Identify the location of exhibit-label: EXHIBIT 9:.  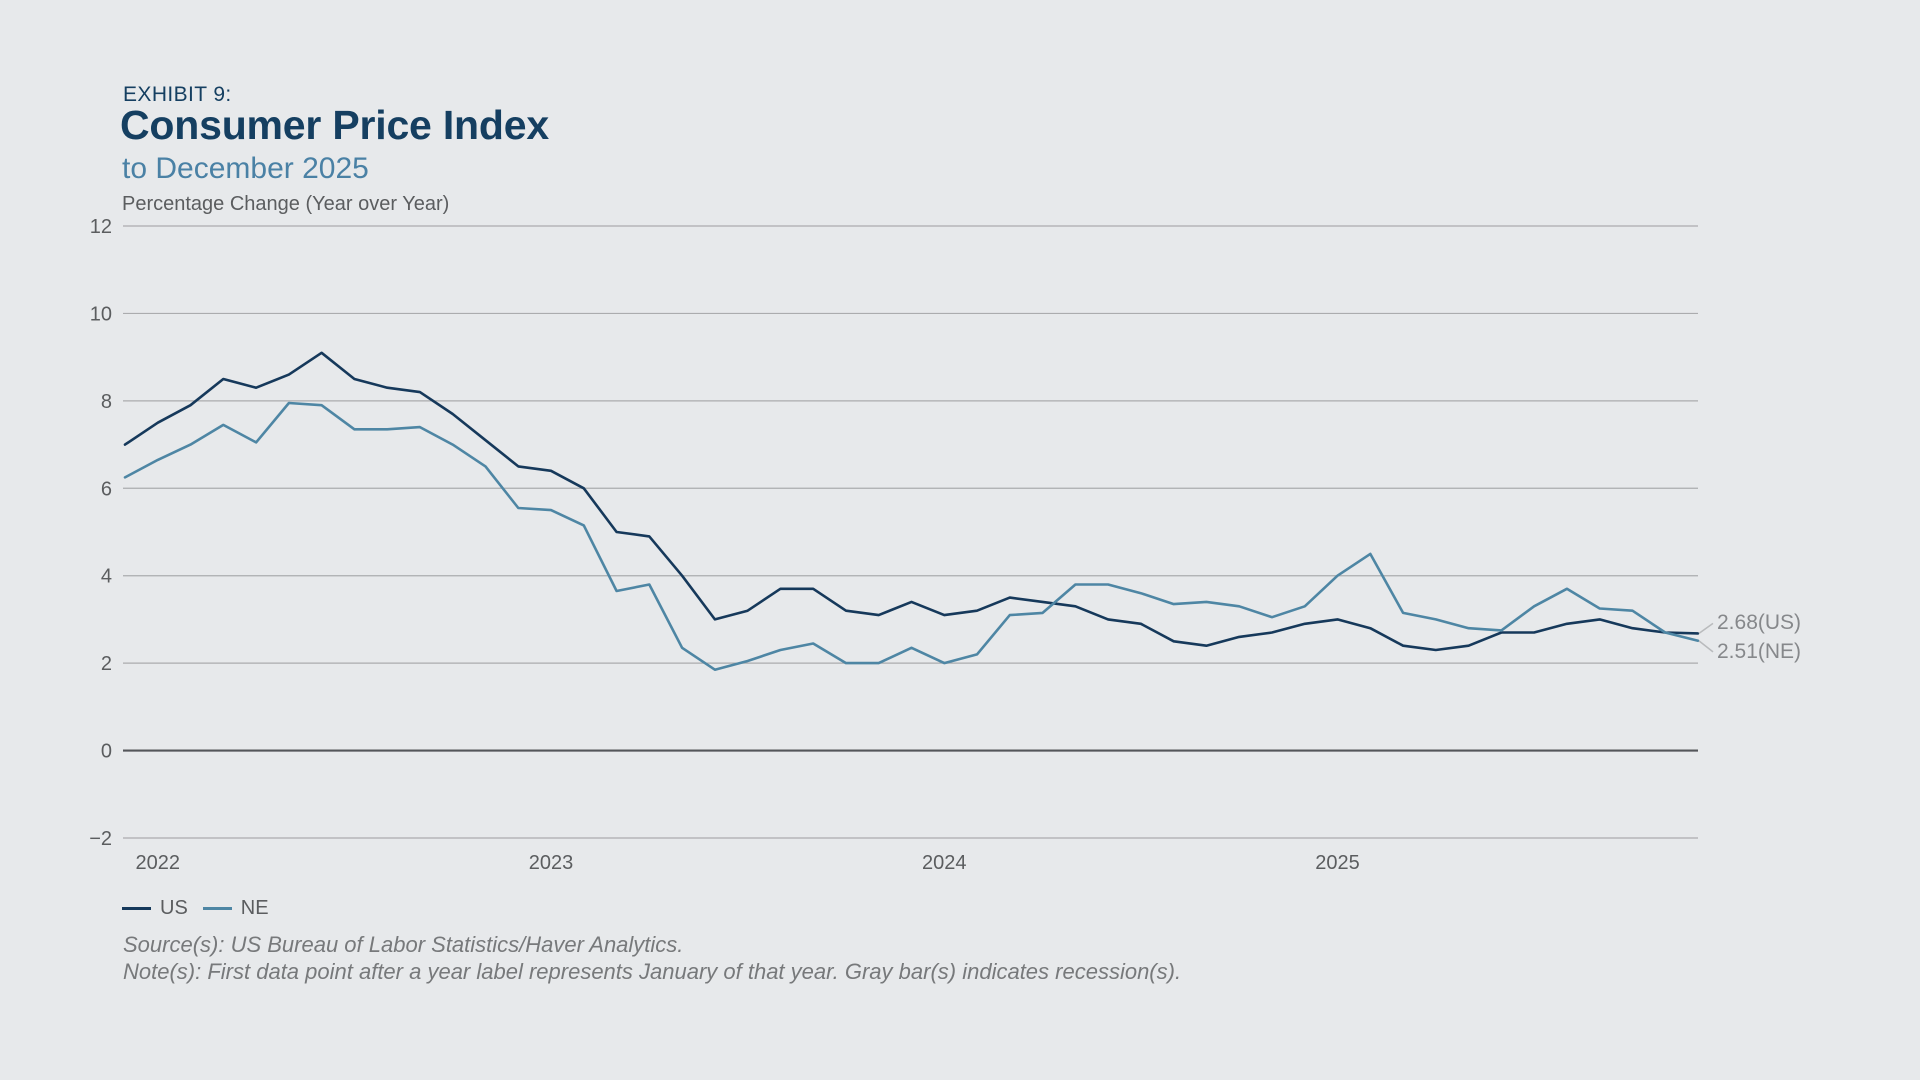
(177, 94).